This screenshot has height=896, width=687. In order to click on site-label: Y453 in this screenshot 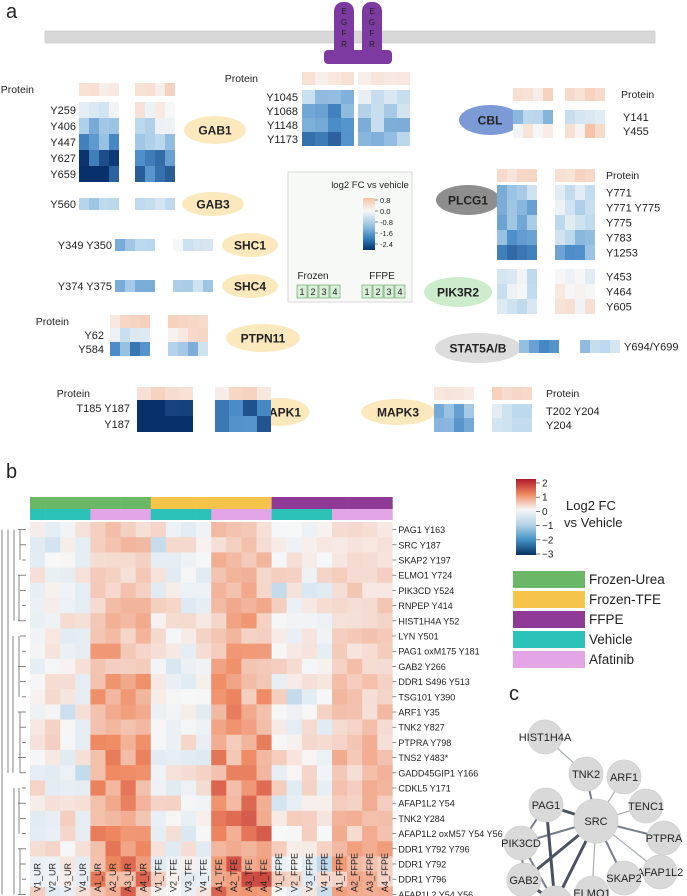, I will do `click(619, 278)`.